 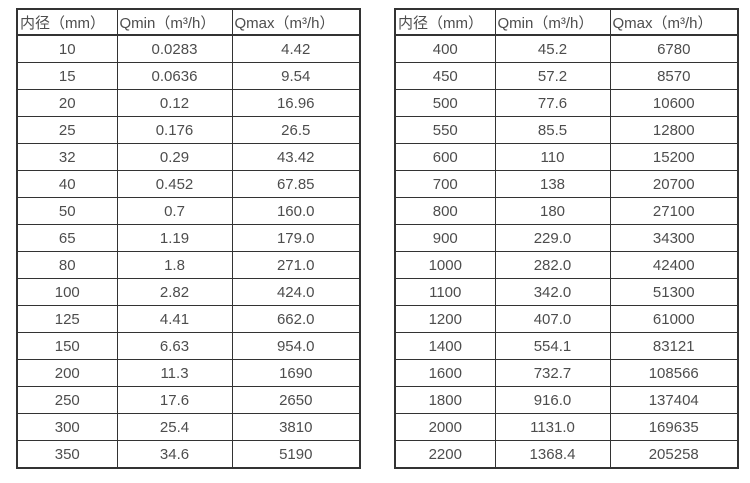 What do you see at coordinates (174, 400) in the screenshot?
I see `data-cell: 17.6` at bounding box center [174, 400].